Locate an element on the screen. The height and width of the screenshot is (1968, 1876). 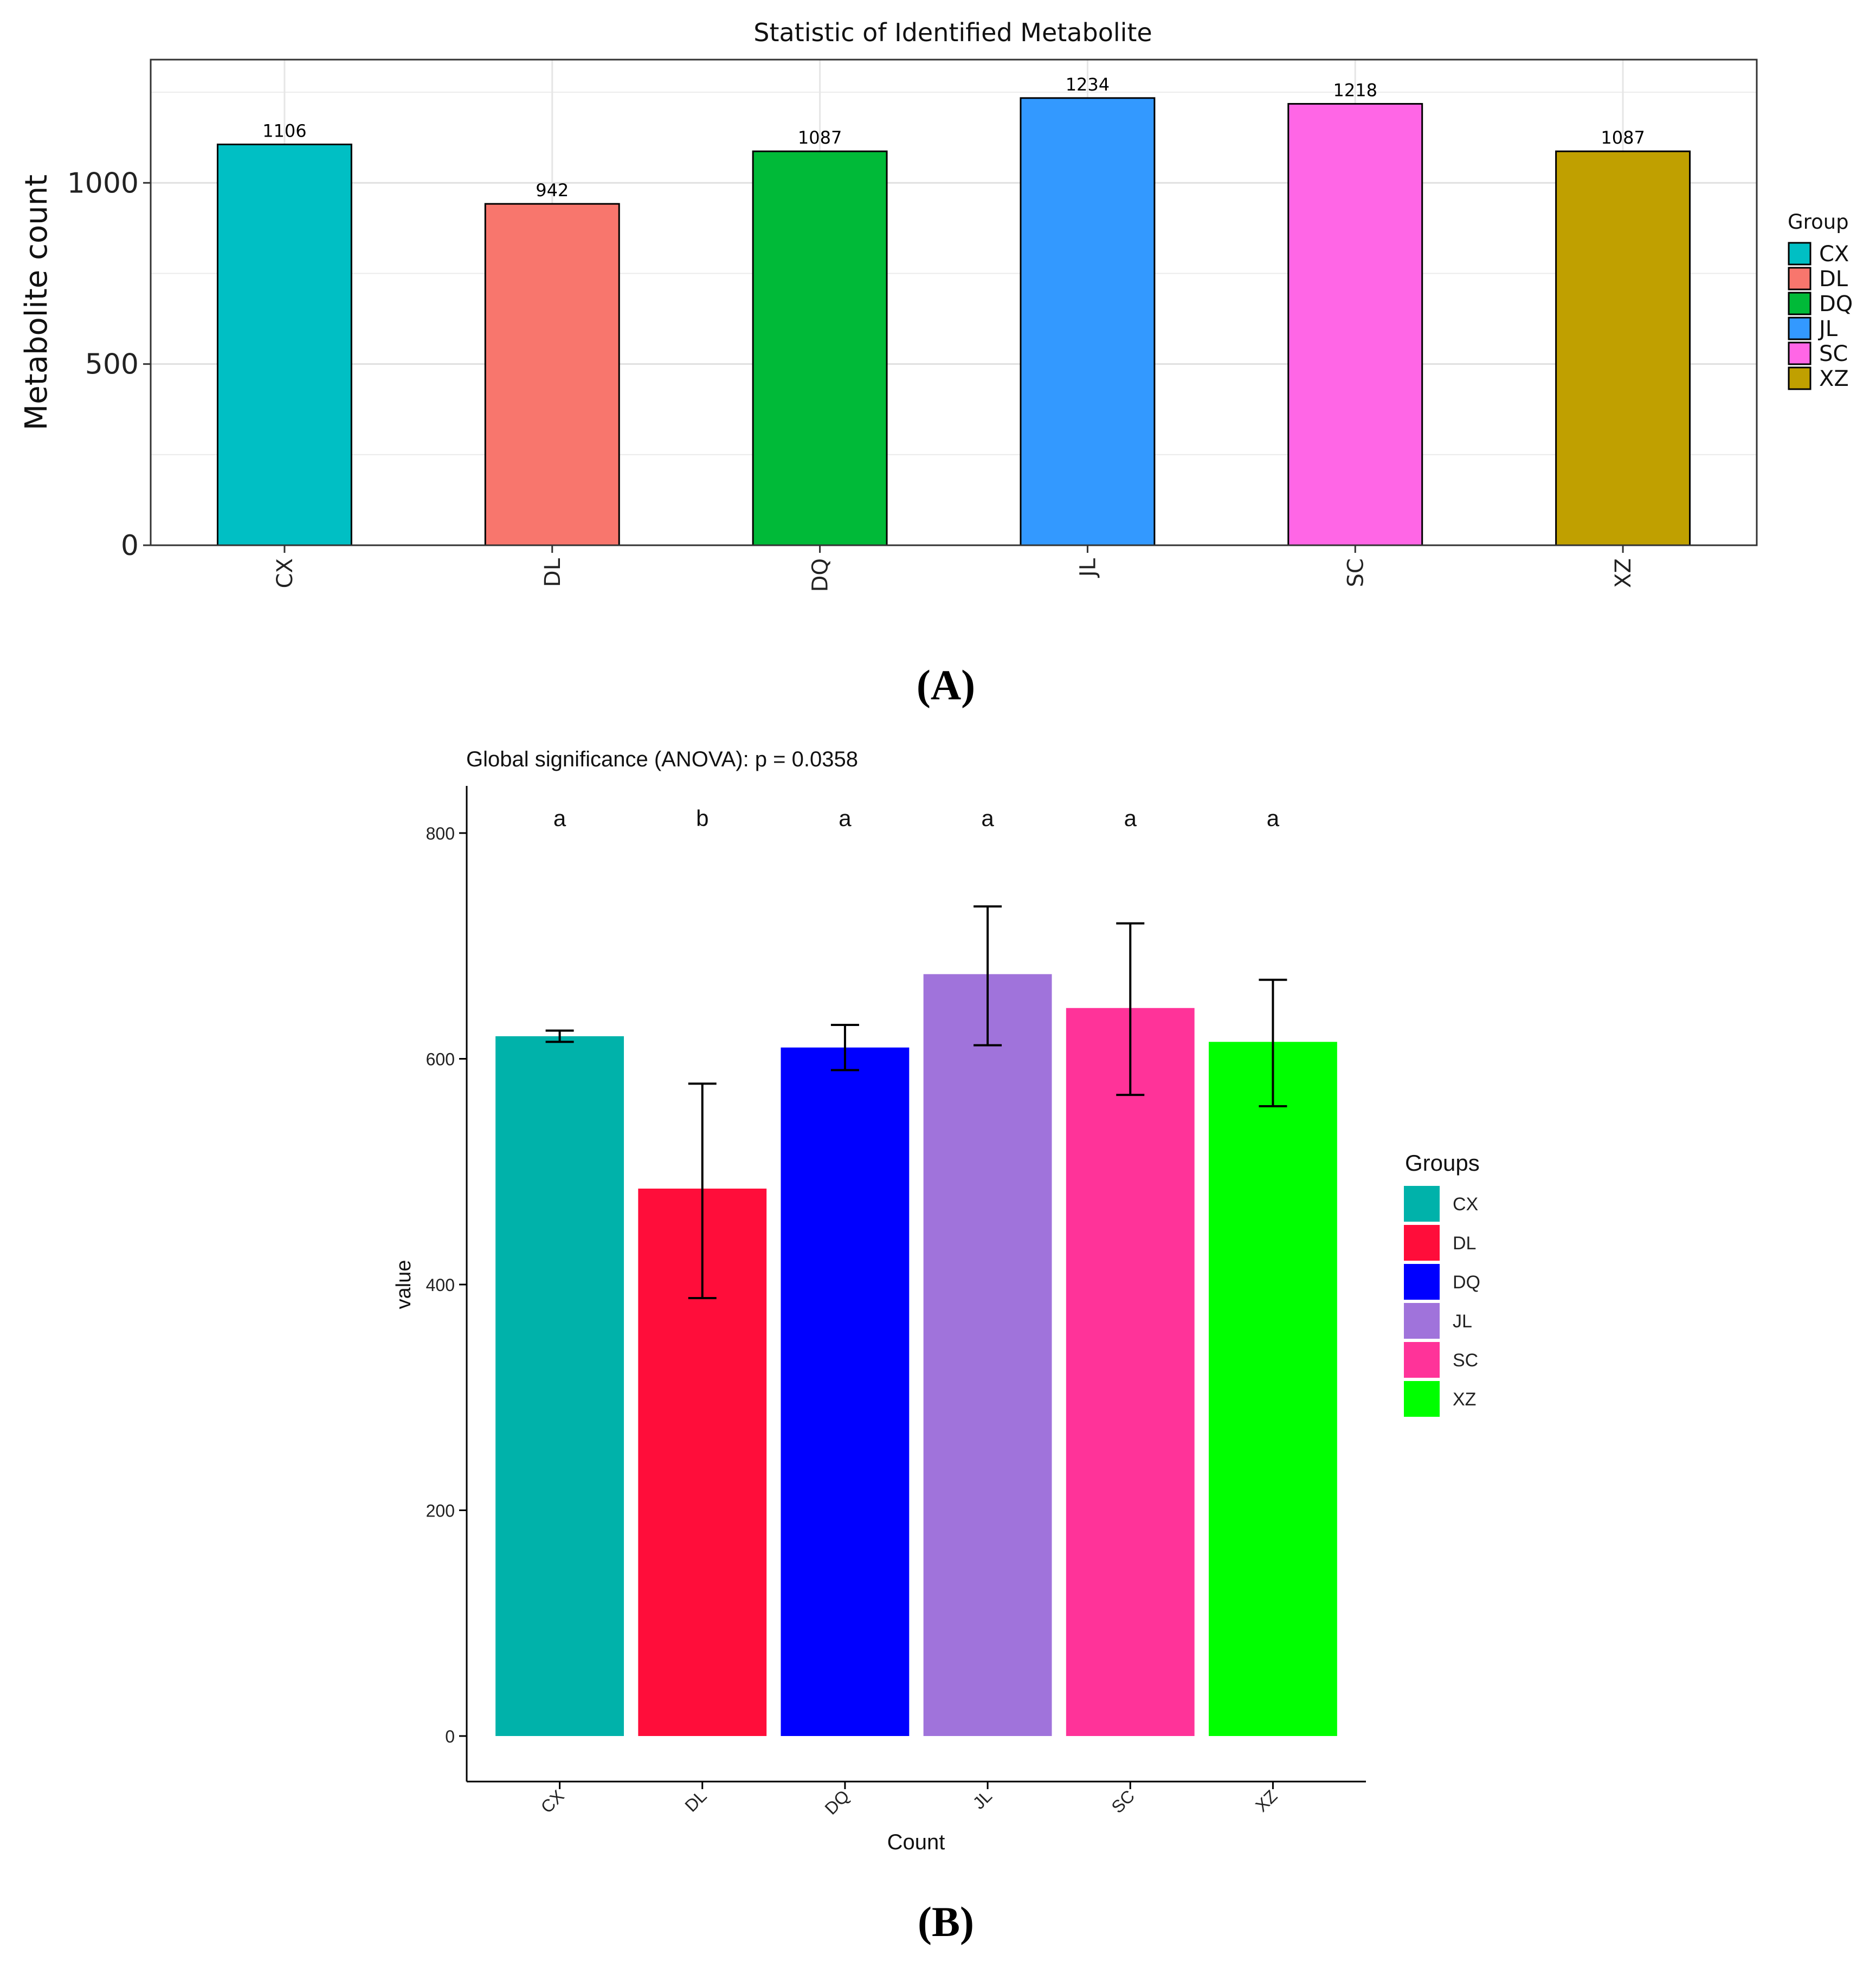
significance-letter-cx: a is located at coordinates (559, 818).